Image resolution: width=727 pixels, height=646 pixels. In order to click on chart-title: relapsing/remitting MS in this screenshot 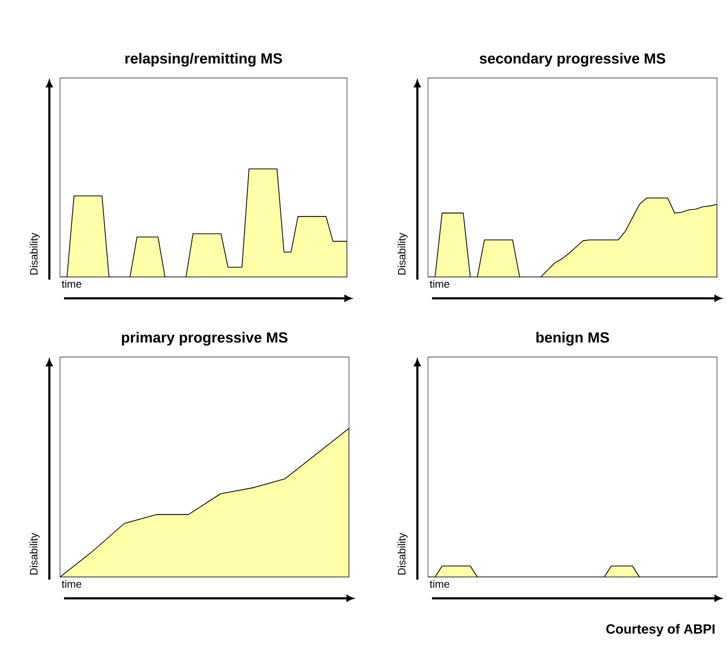, I will do `click(203, 59)`.